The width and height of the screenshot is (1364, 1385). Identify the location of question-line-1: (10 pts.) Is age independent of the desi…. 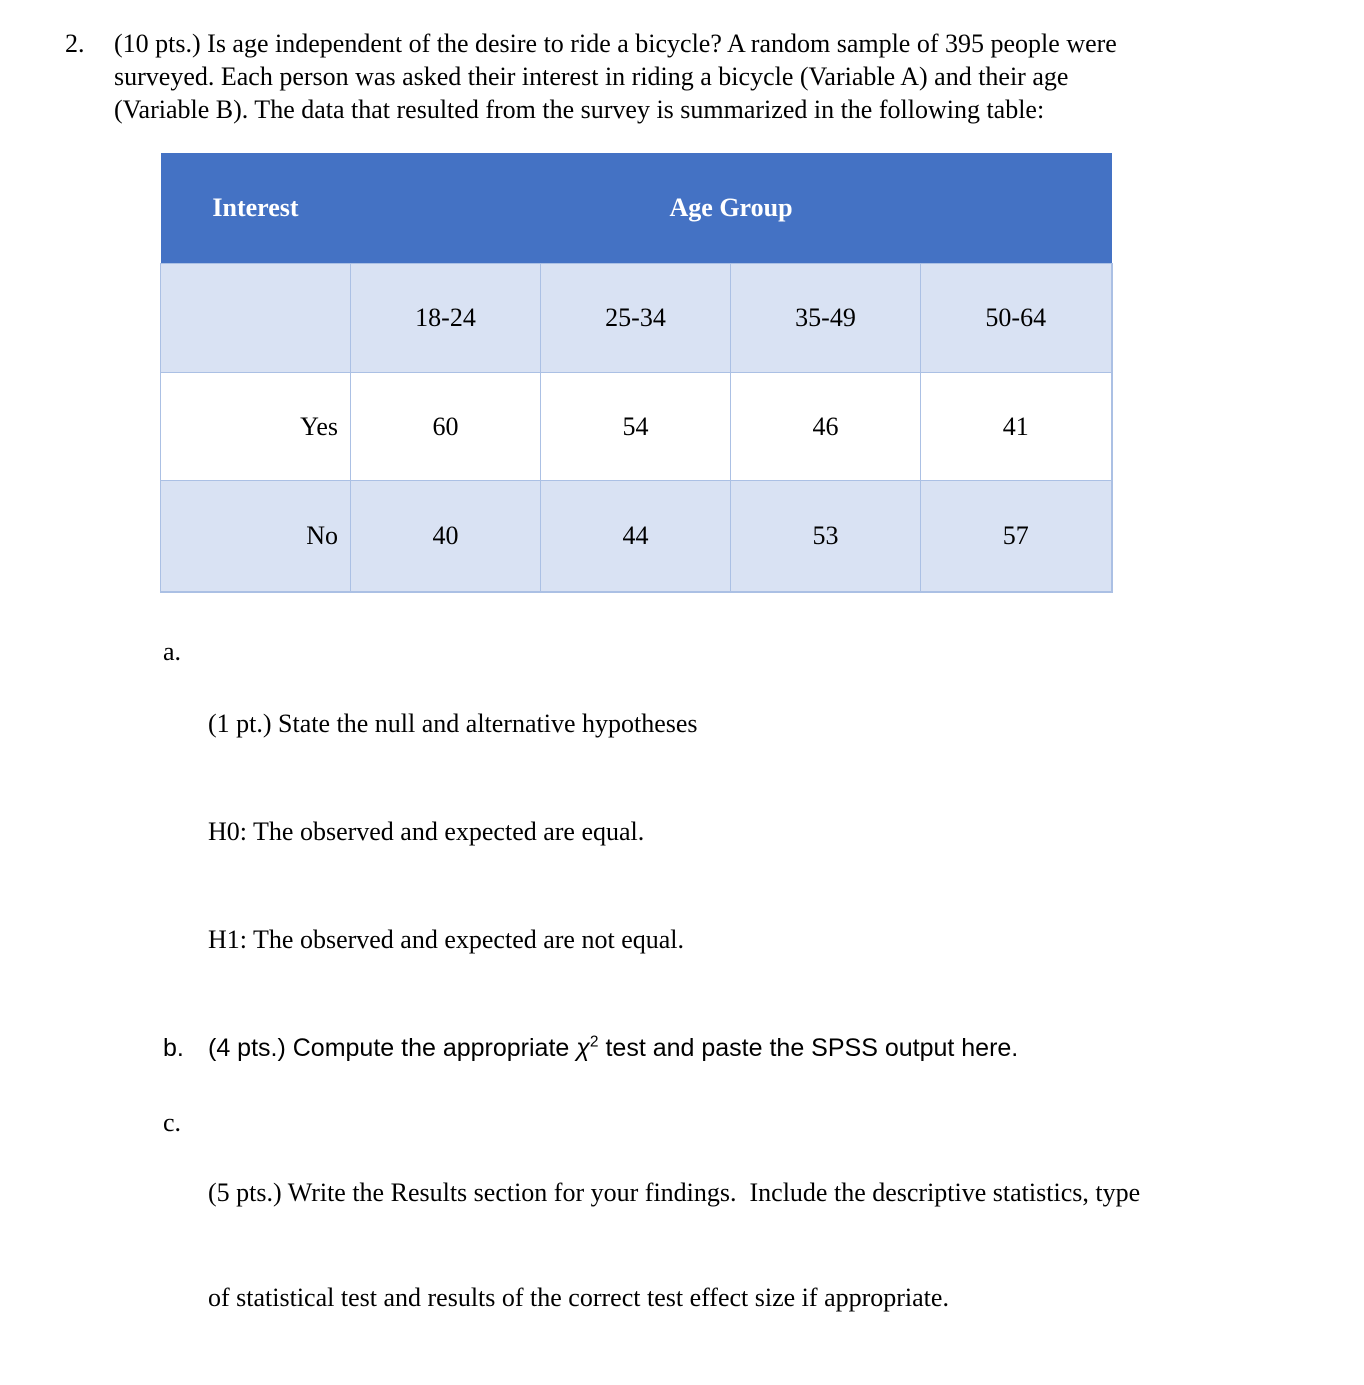
(615, 43).